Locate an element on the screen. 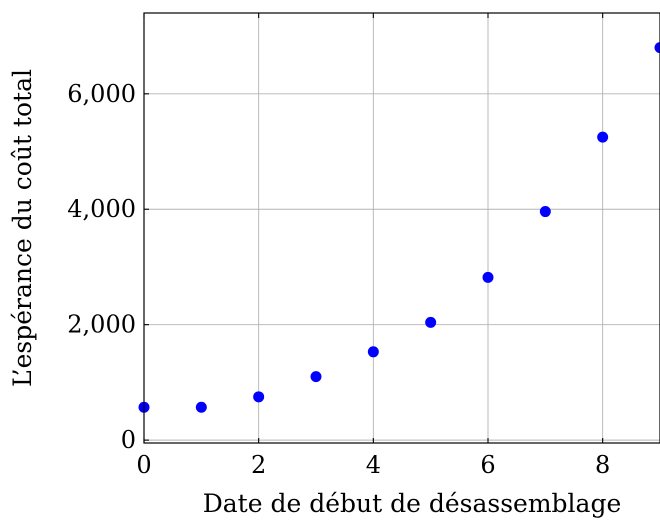 The image size is (660, 523). x-tick-label: 8 is located at coordinates (602, 465).